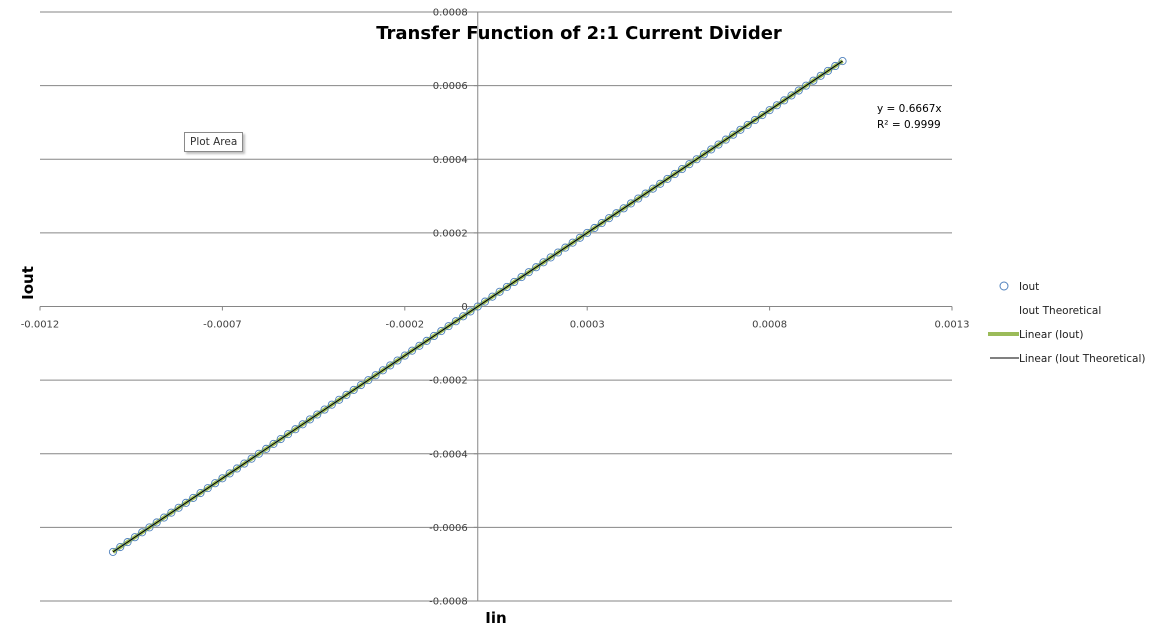  I want to click on legend-item-iout: Iout, so click(1019, 287).